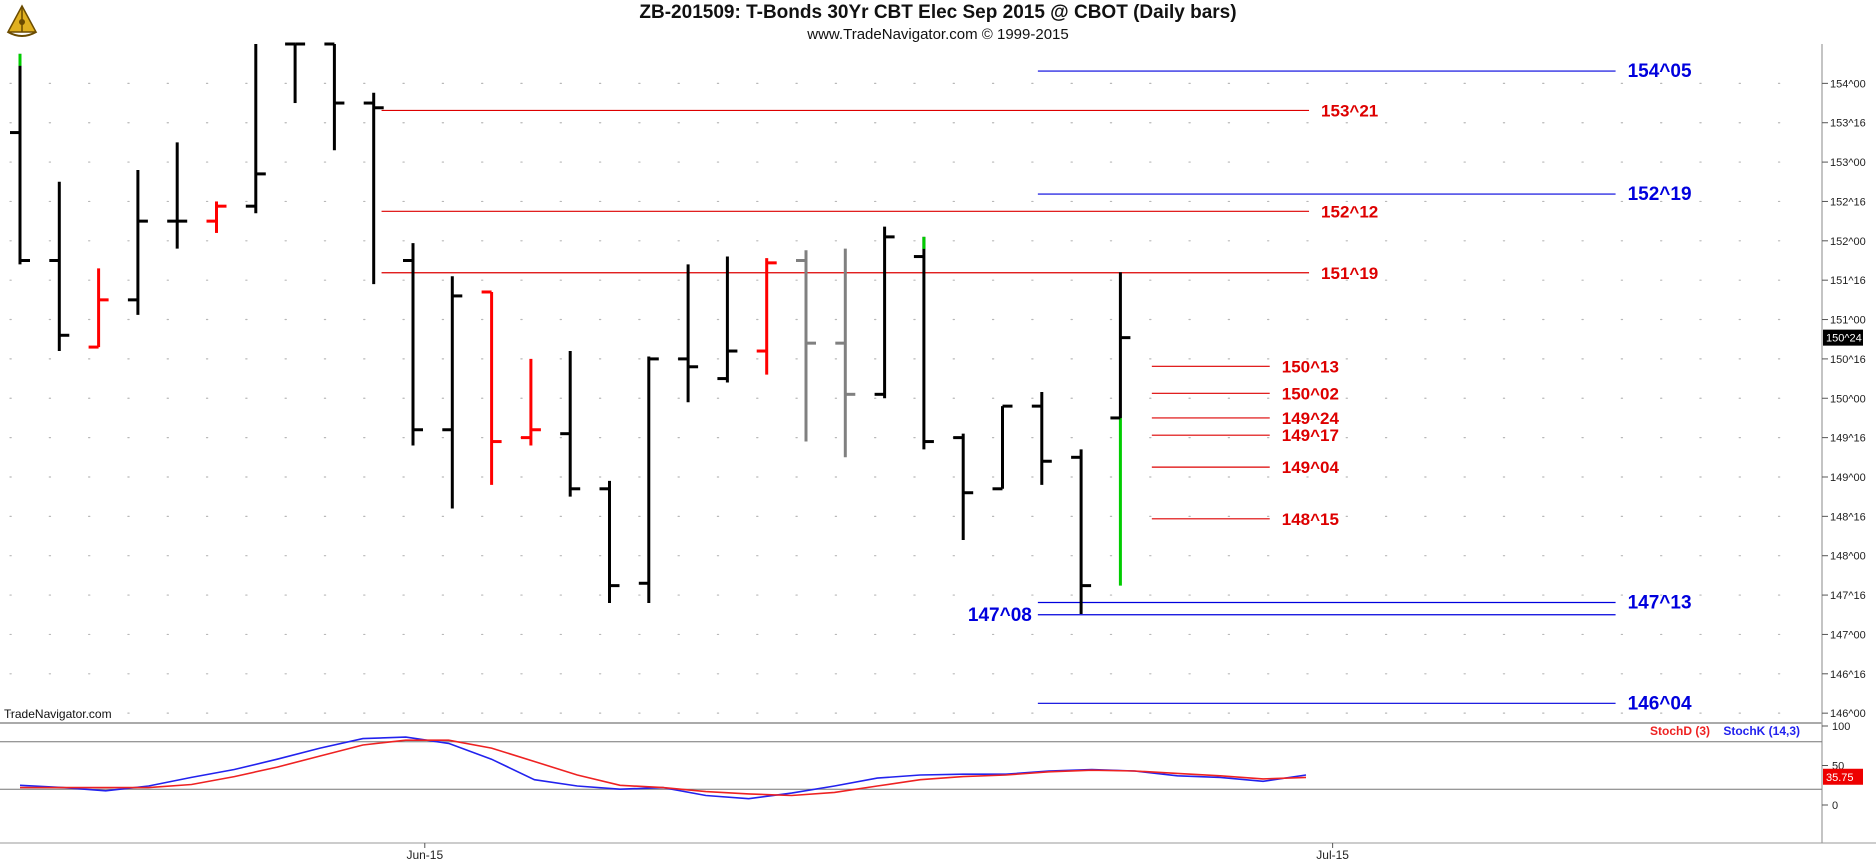 The image size is (1876, 863). What do you see at coordinates (1349, 211) in the screenshot?
I see `level-label: 152^12` at bounding box center [1349, 211].